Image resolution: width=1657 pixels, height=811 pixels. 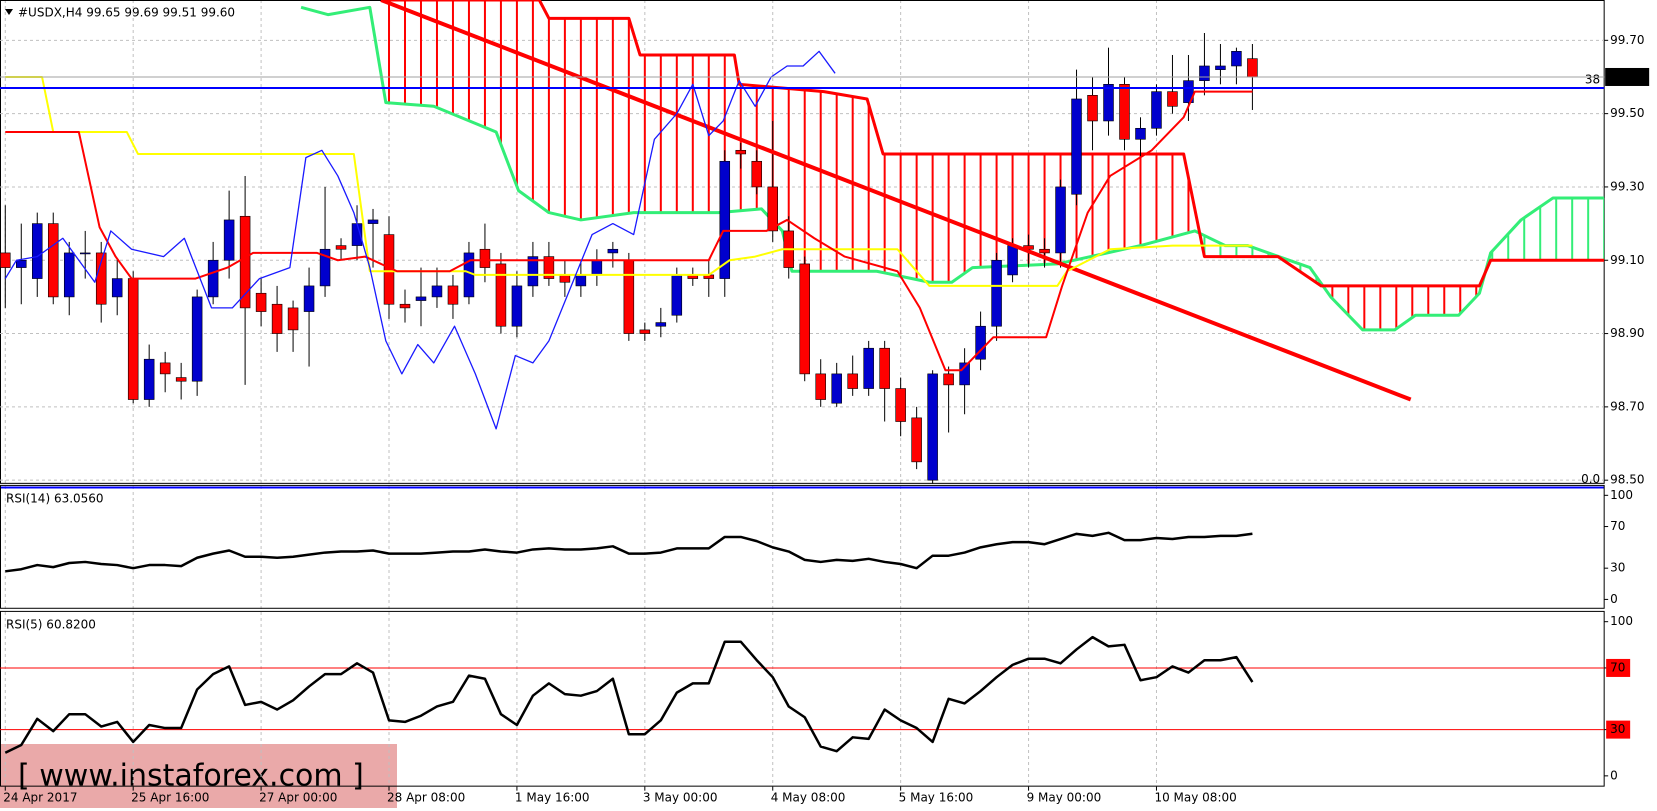 I want to click on last-price-tag, so click(x=1627, y=76).